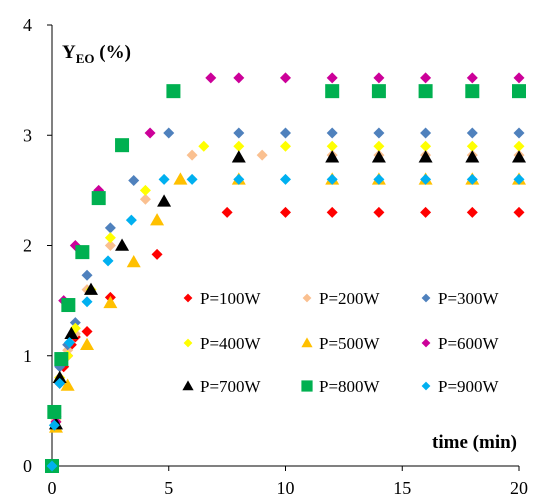  What do you see at coordinates (69, 52) in the screenshot?
I see `y-axis-title-main: Y` at bounding box center [69, 52].